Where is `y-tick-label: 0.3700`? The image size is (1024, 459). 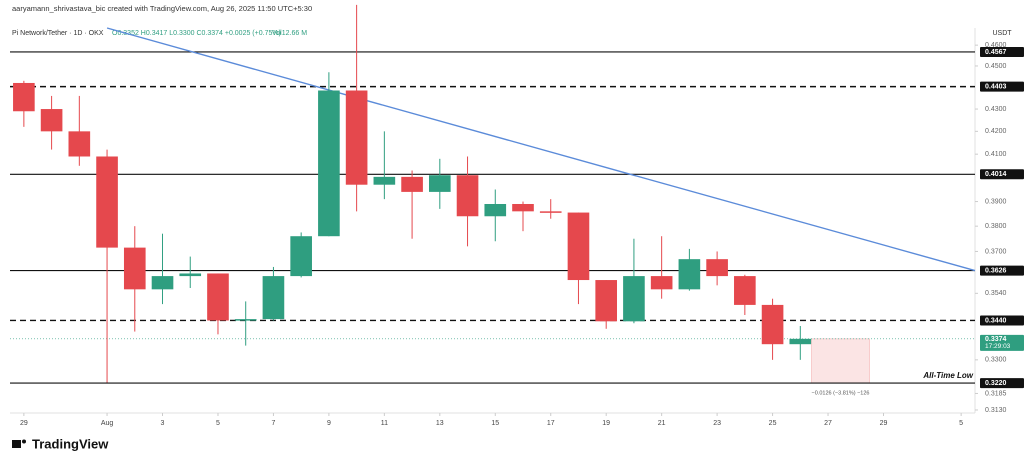
y-tick-label: 0.3700 is located at coordinates (996, 251).